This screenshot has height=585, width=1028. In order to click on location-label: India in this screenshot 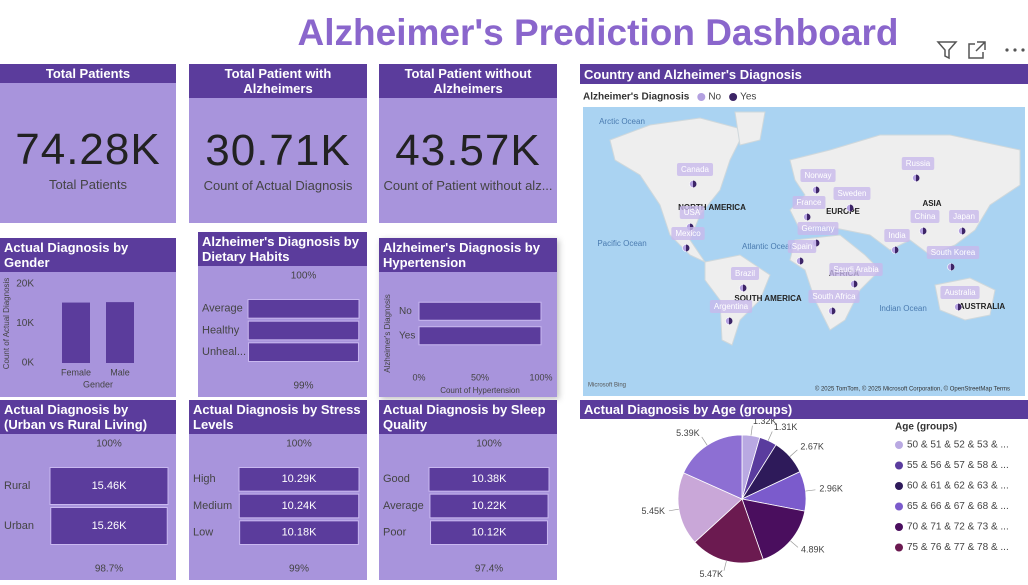, I will do `click(897, 235)`.